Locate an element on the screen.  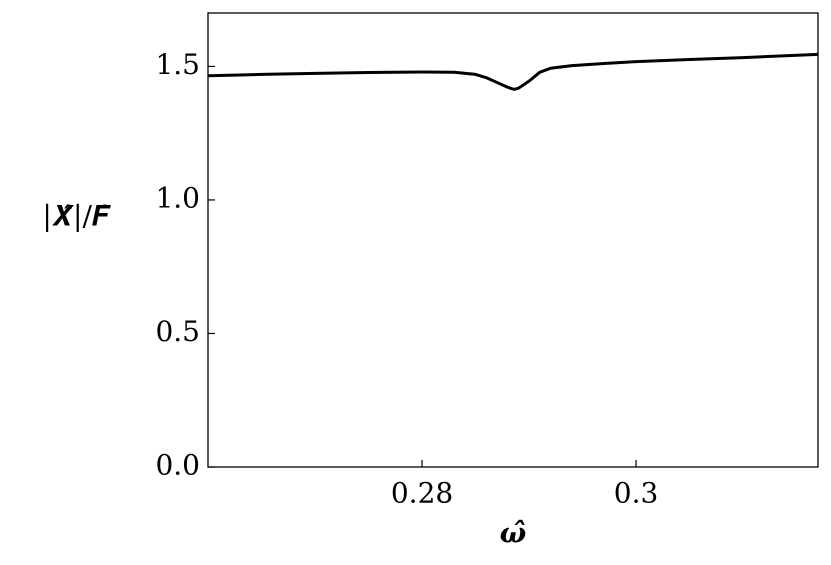
x-tick-label: 0.28 is located at coordinates (422, 493).